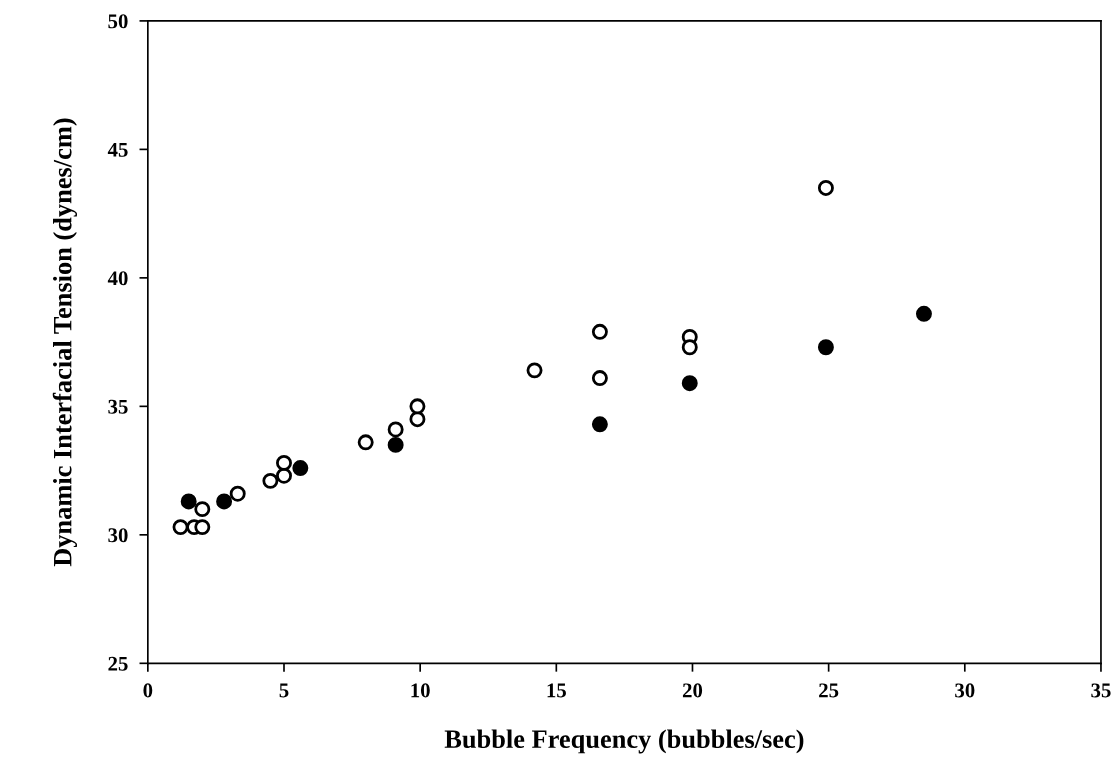 The image size is (1120, 774). Describe the element at coordinates (1101, 690) in the screenshot. I see `x-tick-label: 35` at that location.